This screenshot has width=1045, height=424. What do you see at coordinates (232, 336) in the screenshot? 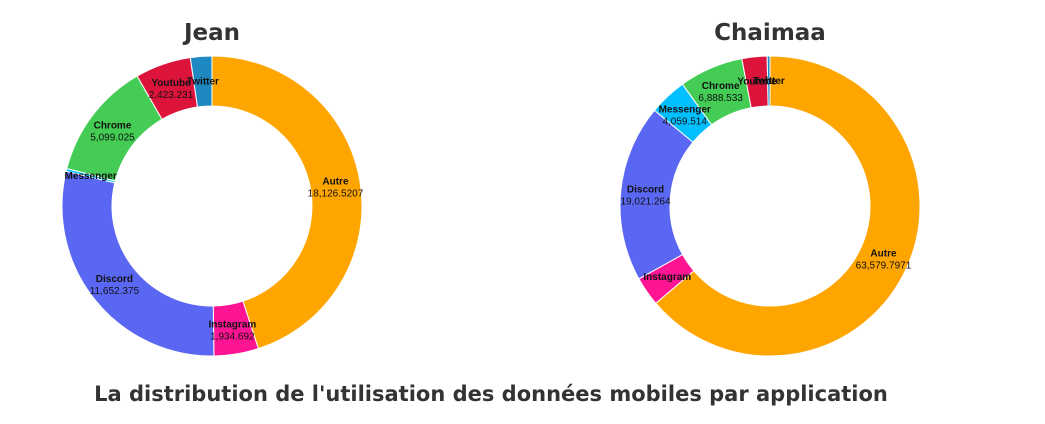
I see `slice-value-instagram: 1,934.692` at bounding box center [232, 336].